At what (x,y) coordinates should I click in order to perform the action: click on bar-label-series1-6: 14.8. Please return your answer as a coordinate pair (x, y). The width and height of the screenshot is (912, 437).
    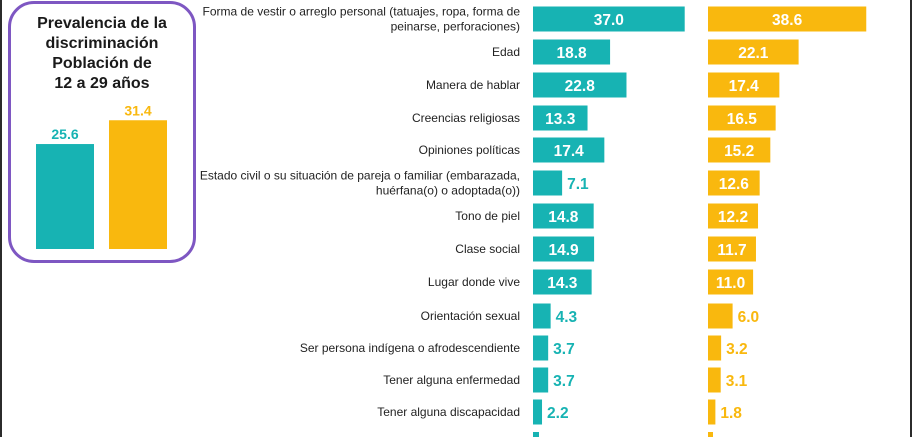
    Looking at the image, I should click on (563, 217).